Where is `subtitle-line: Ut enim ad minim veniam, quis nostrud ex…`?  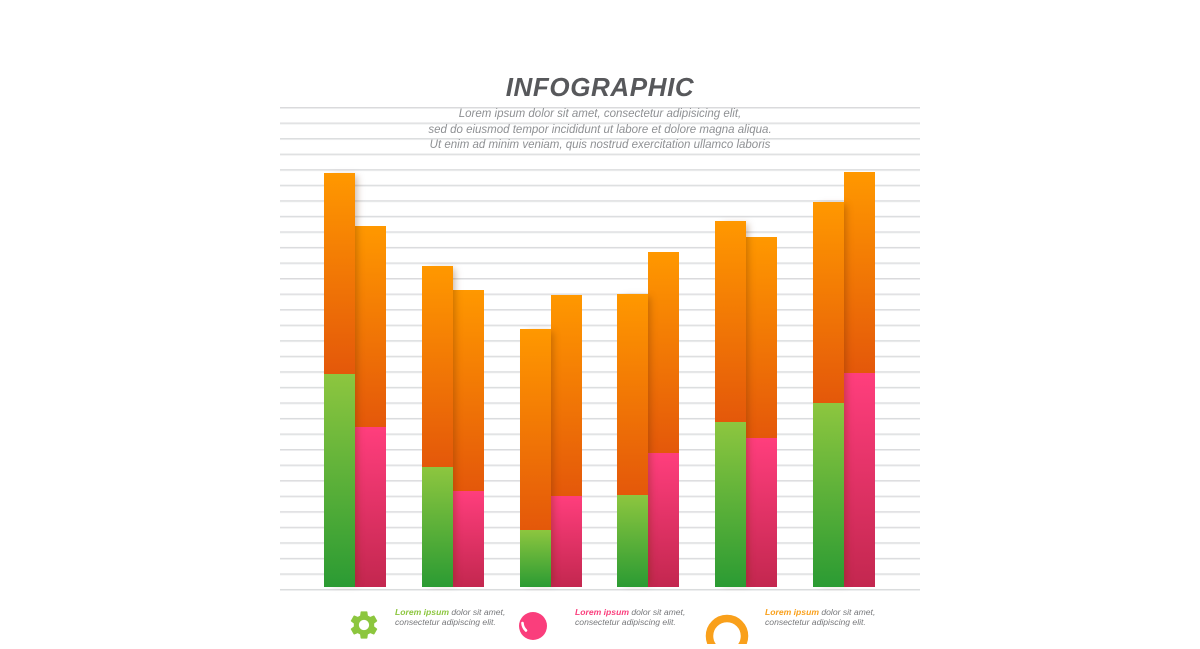 subtitle-line: Ut enim ad minim veniam, quis nostrud ex… is located at coordinates (600, 145).